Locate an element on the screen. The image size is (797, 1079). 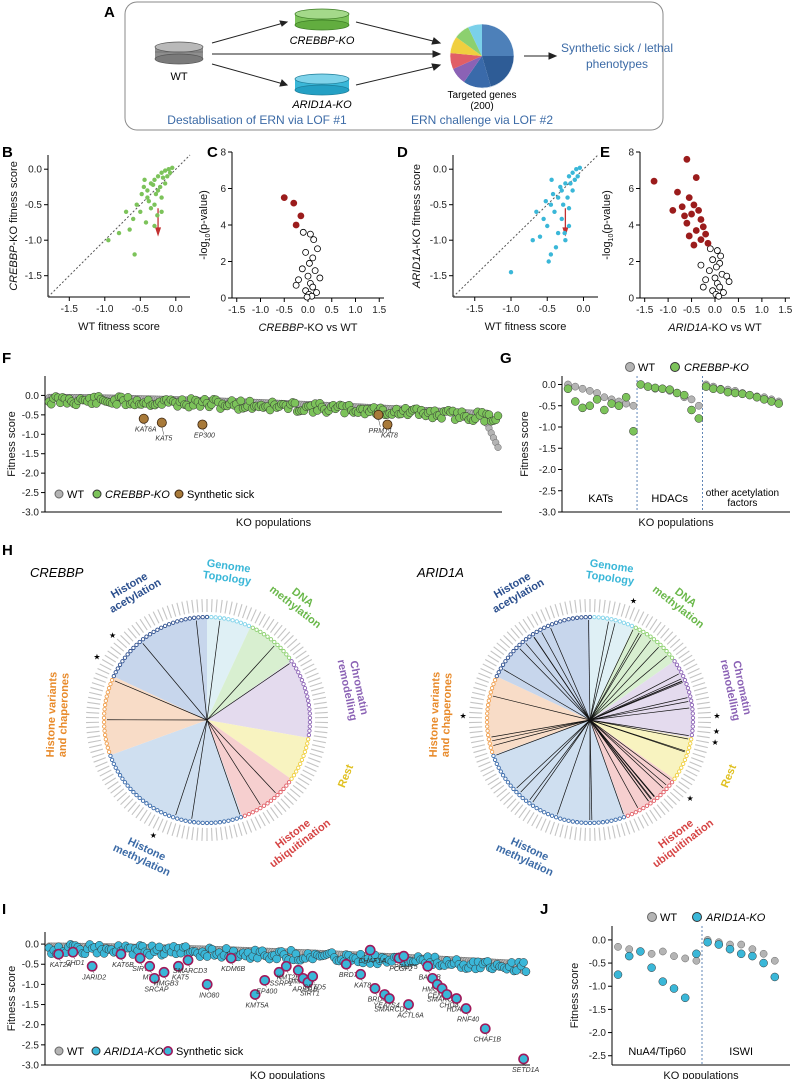
gene-label: HDAC3 is located at coordinates (459, 1010).